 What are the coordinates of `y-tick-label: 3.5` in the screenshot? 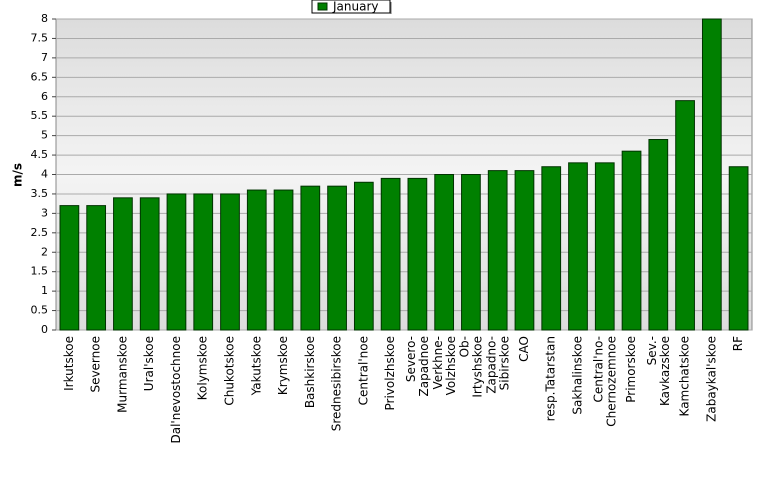 It's located at (40, 193).